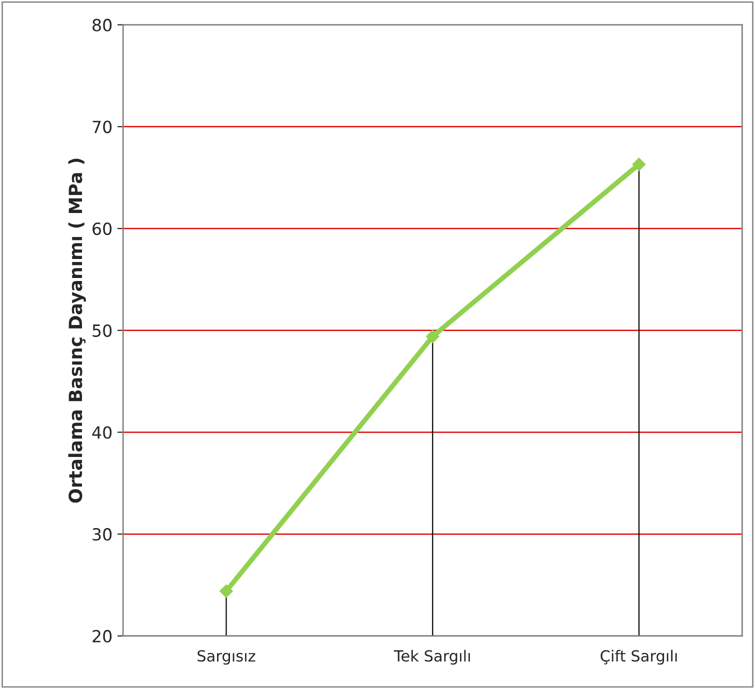  I want to click on y-tick-label: 70, so click(102, 127).